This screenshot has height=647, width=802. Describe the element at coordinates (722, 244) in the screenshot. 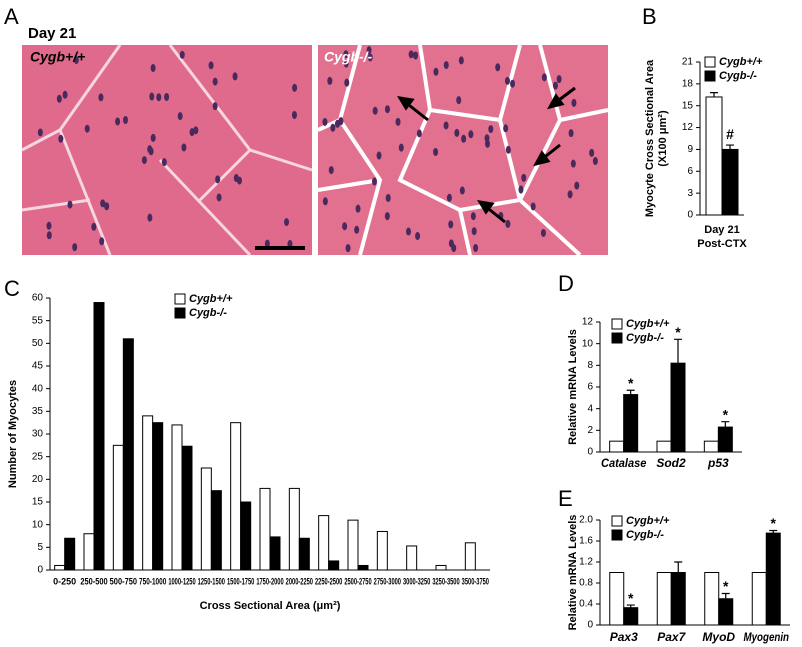

I see `x-axis-label: Post-CTX` at that location.